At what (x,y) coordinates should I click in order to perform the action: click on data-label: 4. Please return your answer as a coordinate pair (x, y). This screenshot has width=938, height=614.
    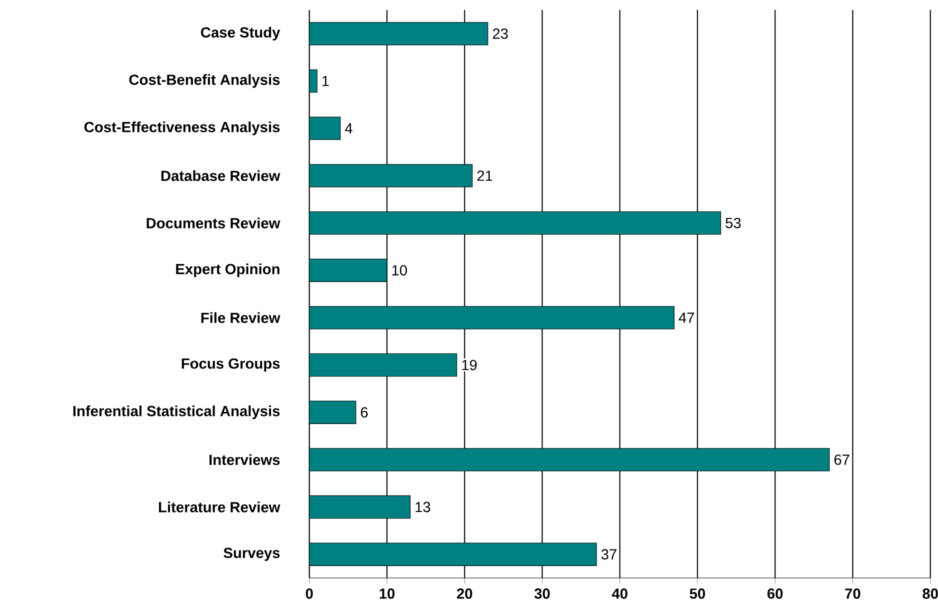
    Looking at the image, I should click on (348, 128).